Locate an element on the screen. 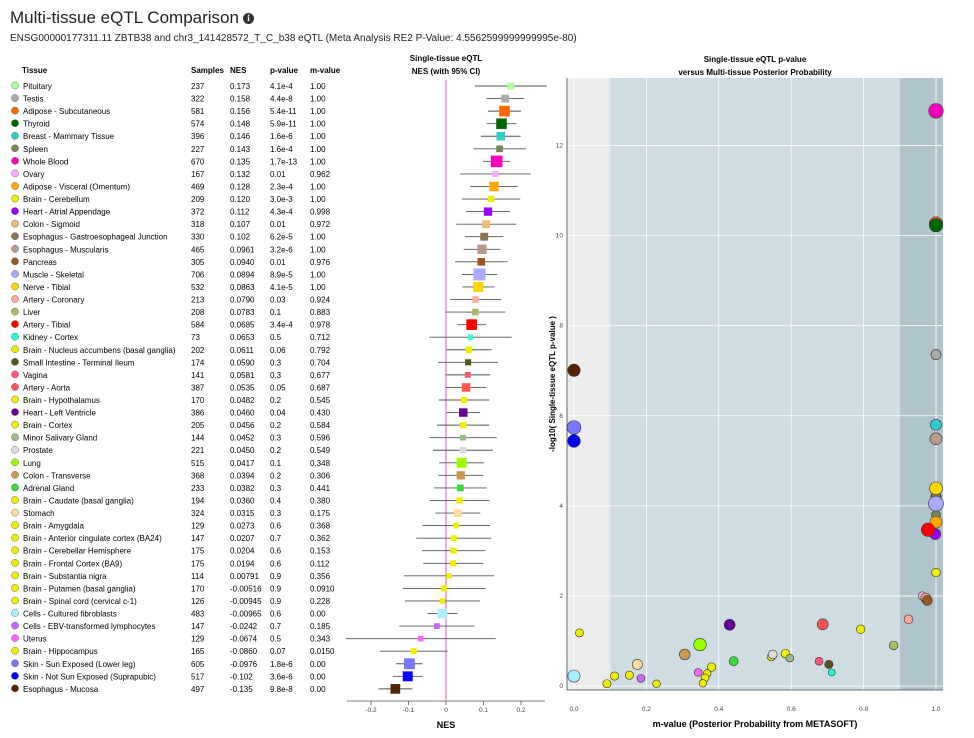 This screenshot has height=738, width=974. p-value: 0.3 is located at coordinates (276, 438).